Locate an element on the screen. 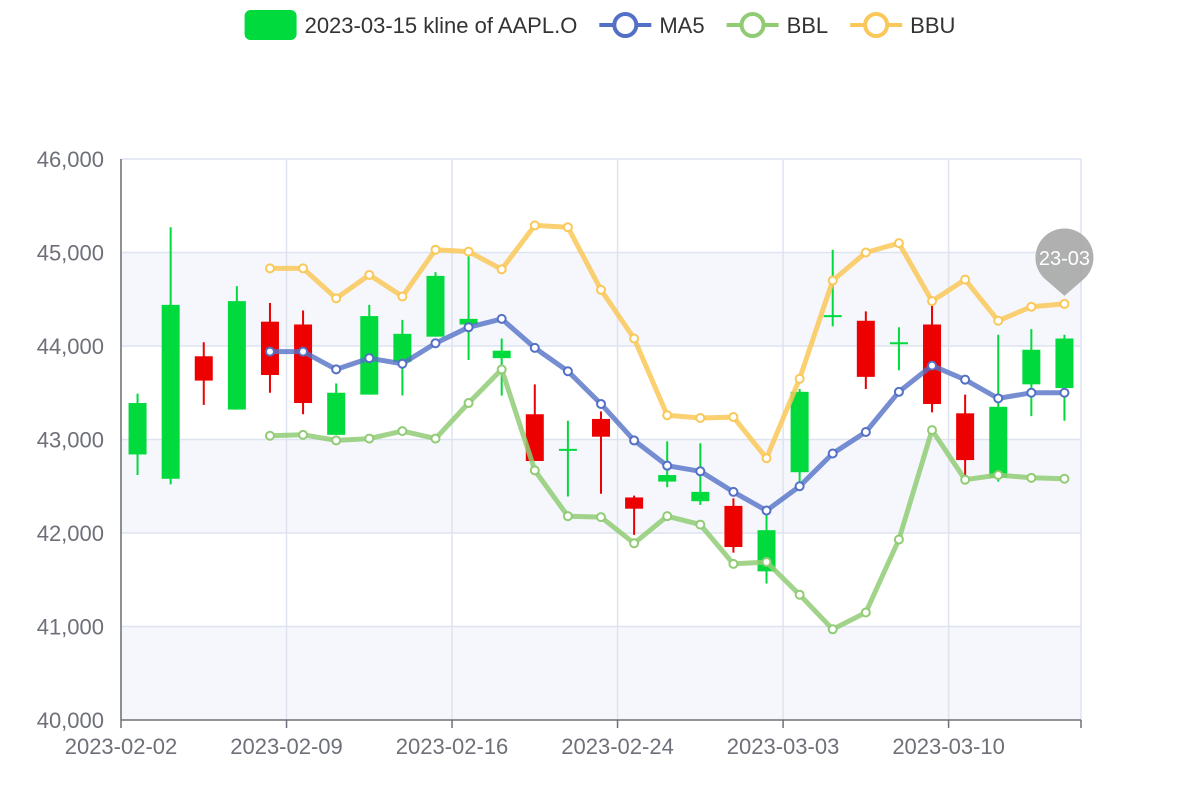 Image resolution: width=1200 pixels, height=800 pixels. legend-item: BBL is located at coordinates (777, 25).